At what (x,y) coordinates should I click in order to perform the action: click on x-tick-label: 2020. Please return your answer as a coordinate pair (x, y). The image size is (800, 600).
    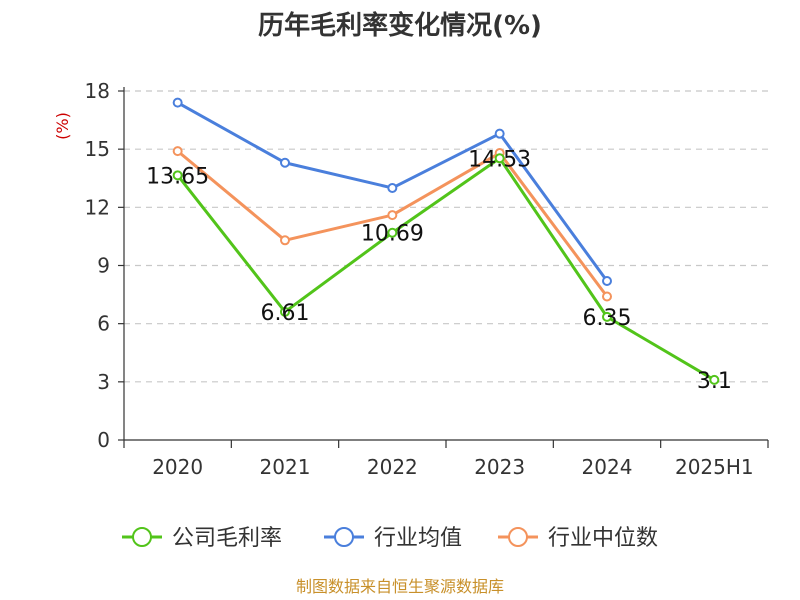
    Looking at the image, I should click on (177, 467).